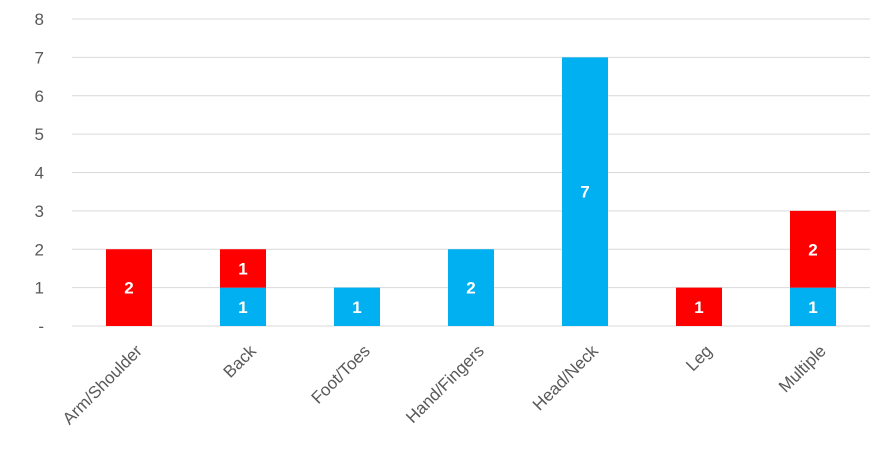 This screenshot has width=879, height=465. I want to click on x-category-label: Back, so click(240, 361).